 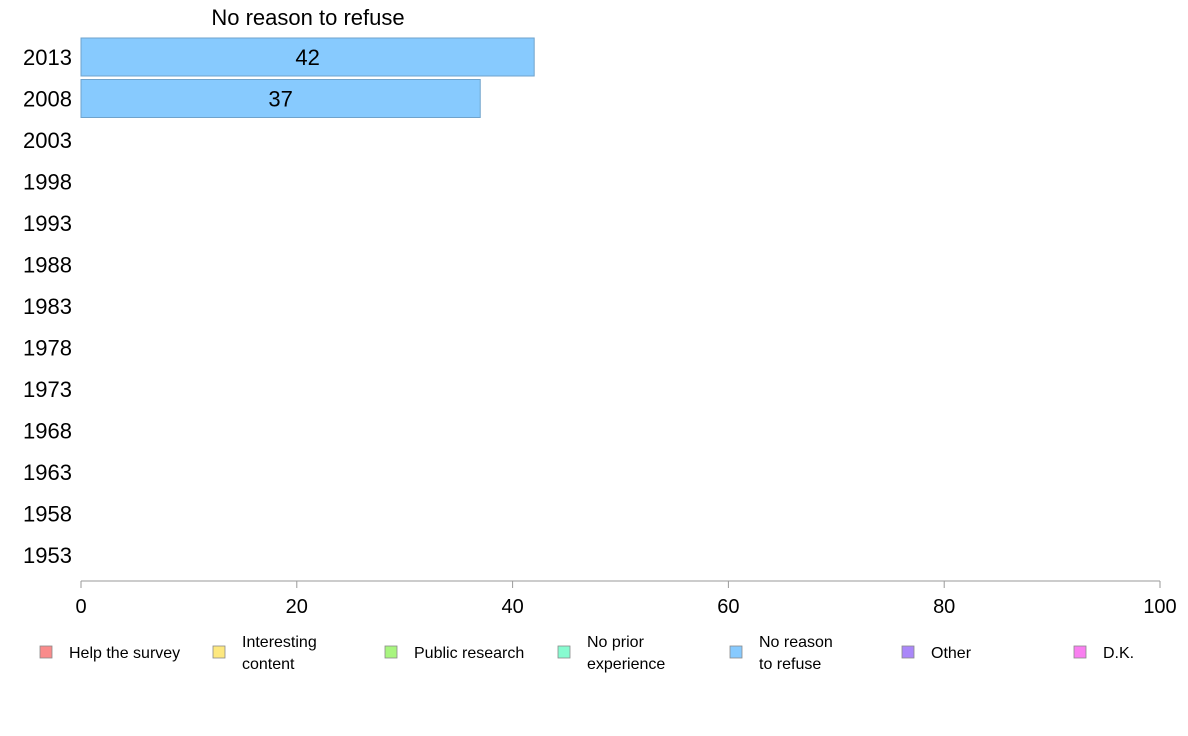 What do you see at coordinates (512, 607) in the screenshot?
I see `x-tick-label: 40` at bounding box center [512, 607].